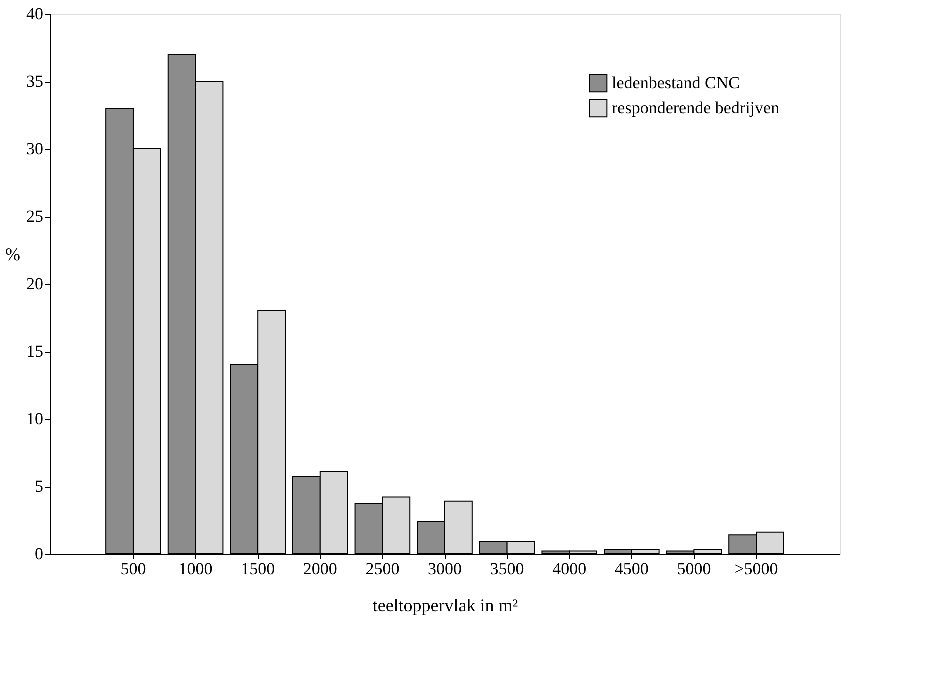 The width and height of the screenshot is (927, 687). I want to click on x-tick-label: 1000, so click(195, 569).